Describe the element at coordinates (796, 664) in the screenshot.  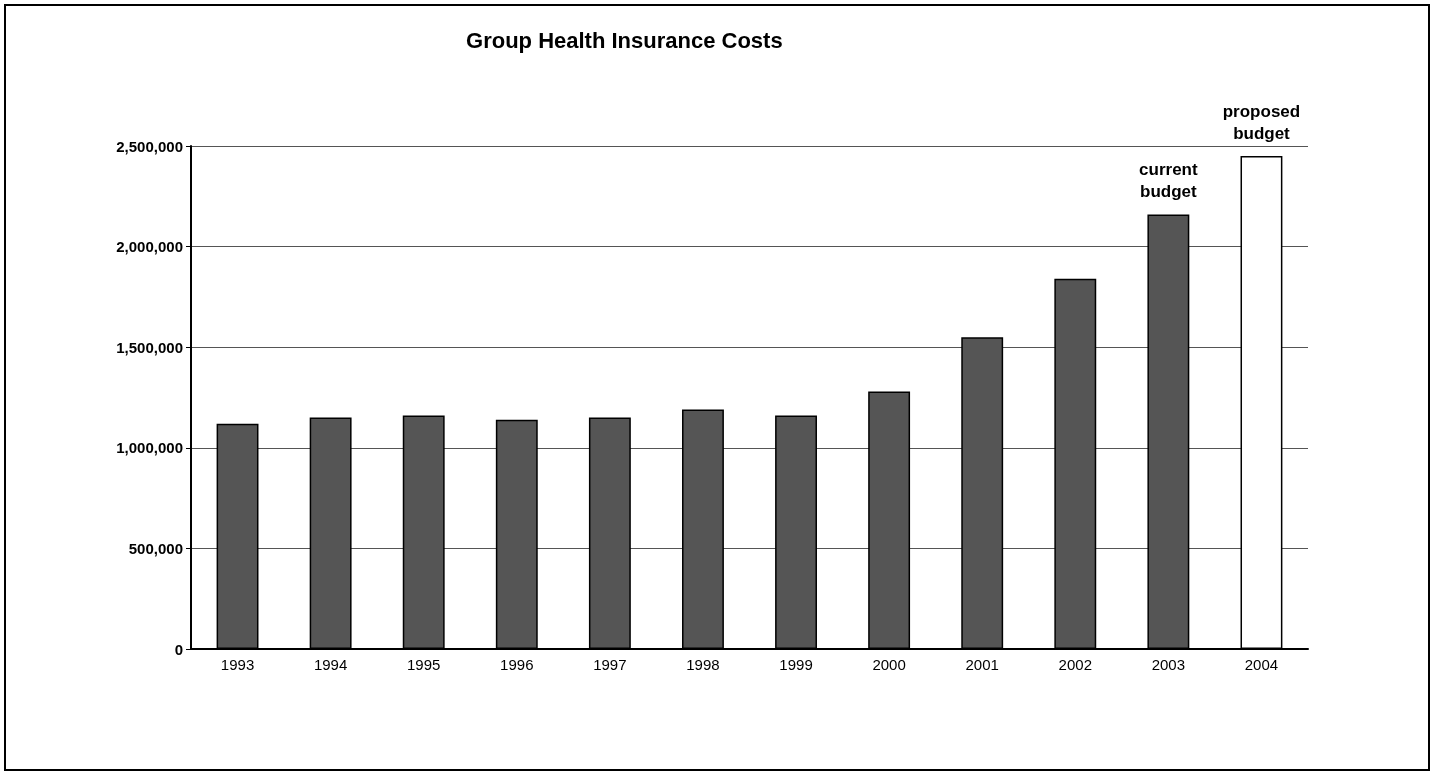
I see `x-tick-label: 1999` at that location.